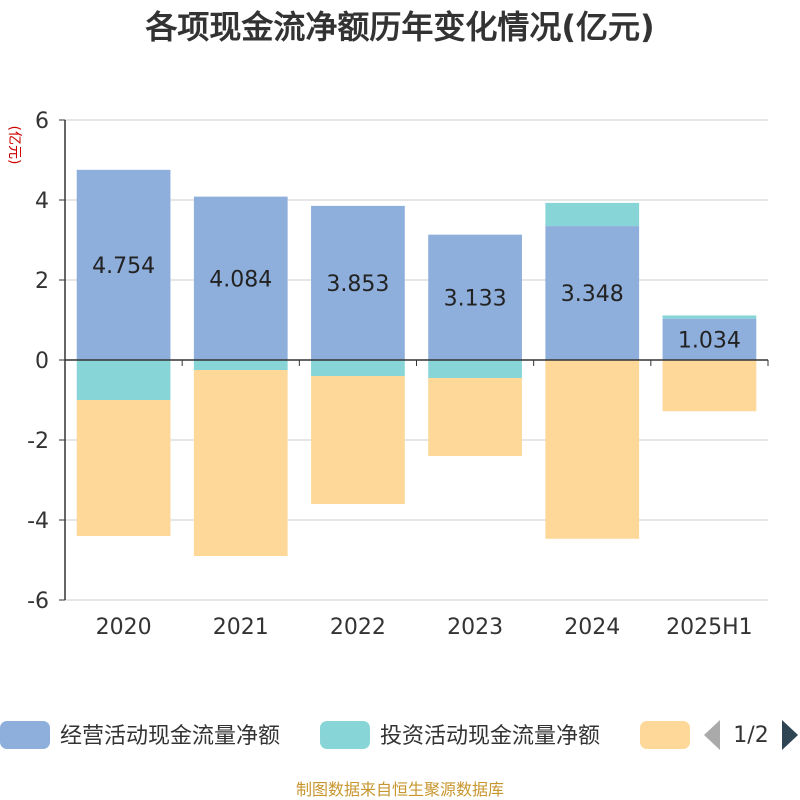 This screenshot has height=800, width=800. I want to click on x-tick-label: 2020, so click(124, 627).